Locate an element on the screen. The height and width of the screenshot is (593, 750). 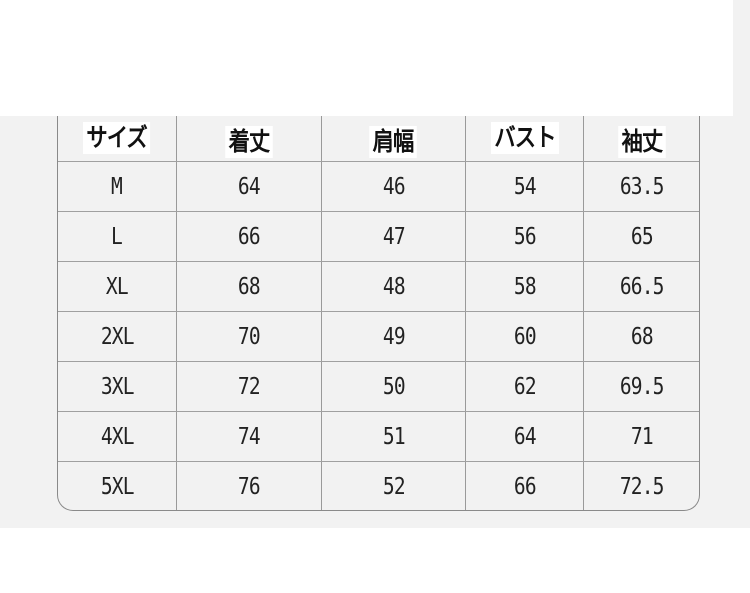
table-row: L 66 47 56 65 is located at coordinates (378, 236).